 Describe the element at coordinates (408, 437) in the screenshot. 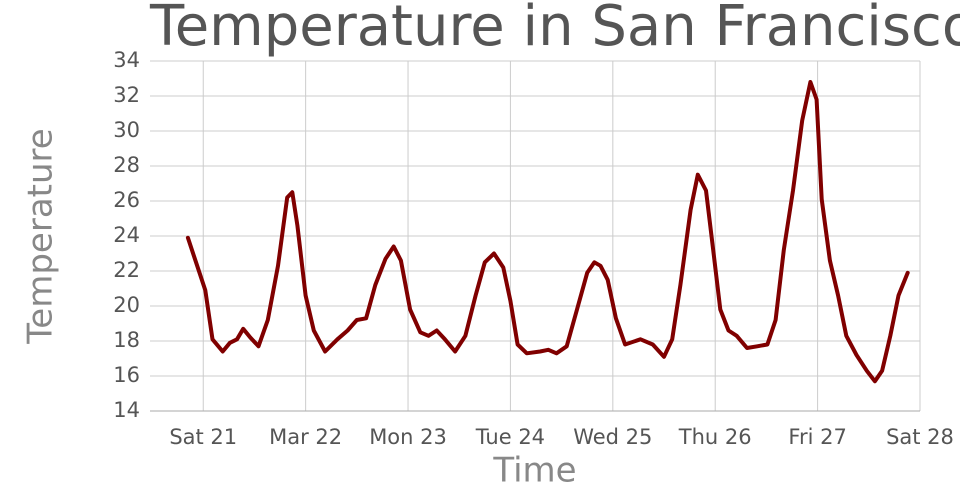

I see `x-tick-label: Mon 23` at that location.